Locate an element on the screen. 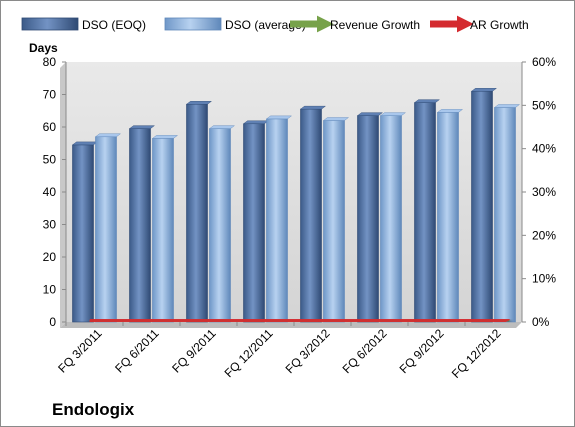 This screenshot has width=575, height=427. y-tick-label: 0 is located at coordinates (52, 322).